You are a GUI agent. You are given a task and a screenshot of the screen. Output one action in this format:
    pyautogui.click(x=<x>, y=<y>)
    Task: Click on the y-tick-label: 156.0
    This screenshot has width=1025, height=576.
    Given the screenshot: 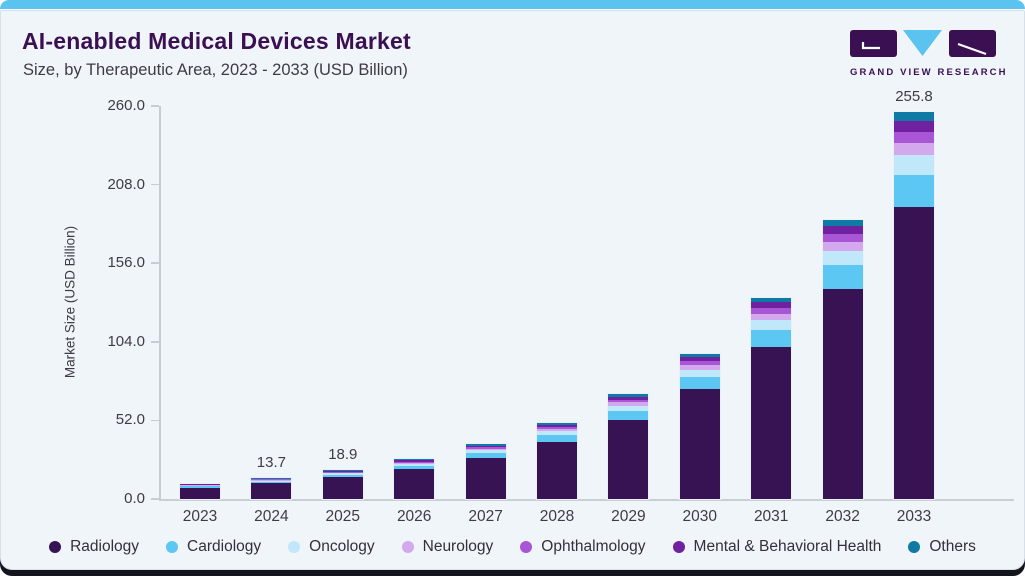 What is the action you would take?
    pyautogui.click(x=126, y=263)
    